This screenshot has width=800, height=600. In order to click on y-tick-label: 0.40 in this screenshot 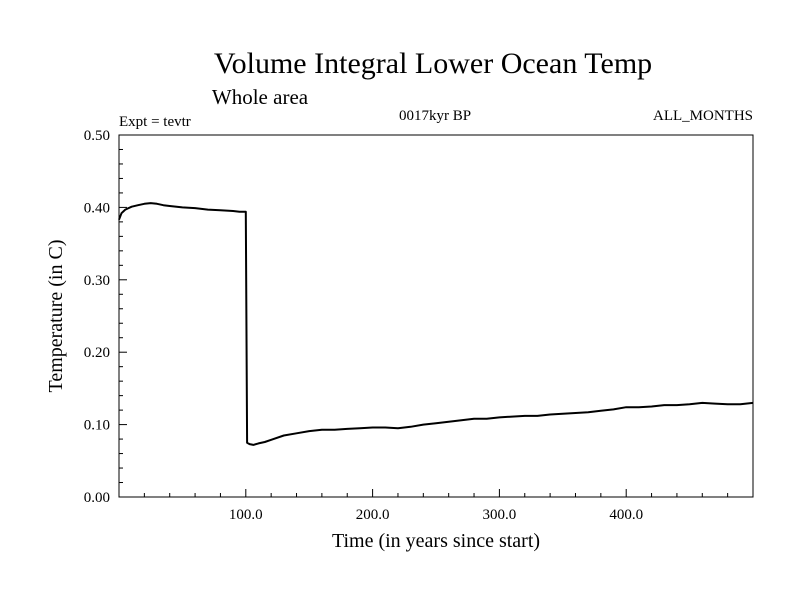, I will do `click(97, 208)`.